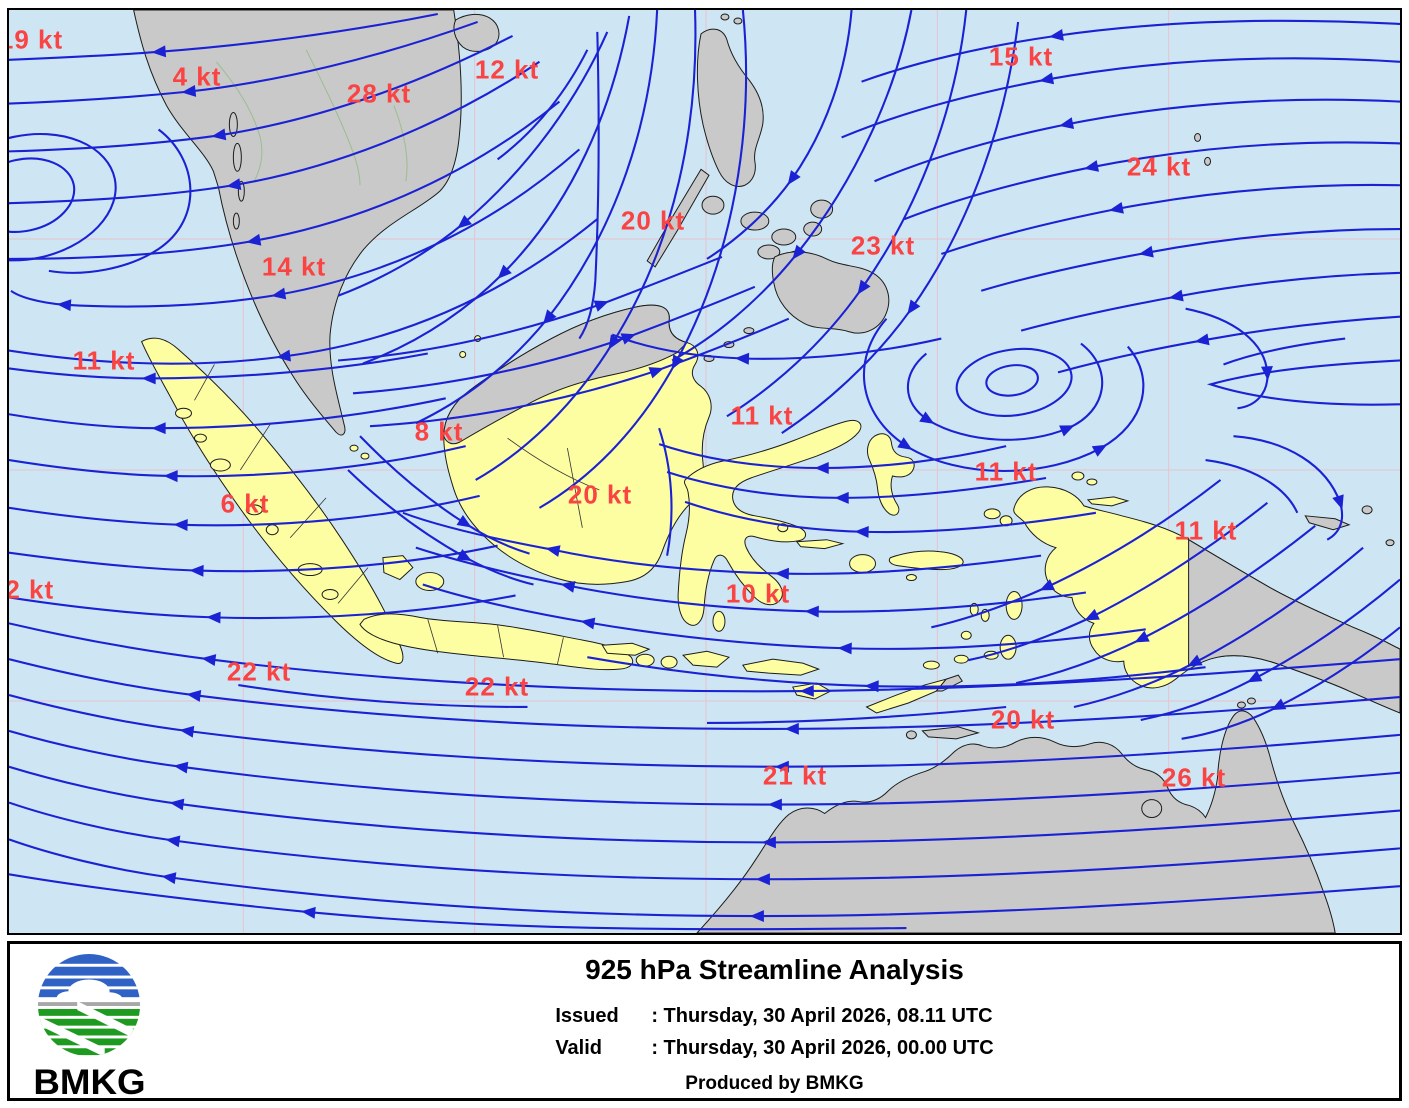 The width and height of the screenshot is (1409, 1108). I want to click on wind-speed-label: 28 kt, so click(379, 93).